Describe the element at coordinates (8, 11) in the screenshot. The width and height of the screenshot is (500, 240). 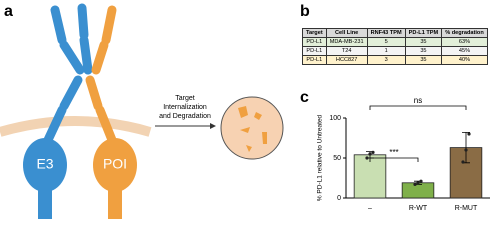
I see `panel-label: a` at that location.